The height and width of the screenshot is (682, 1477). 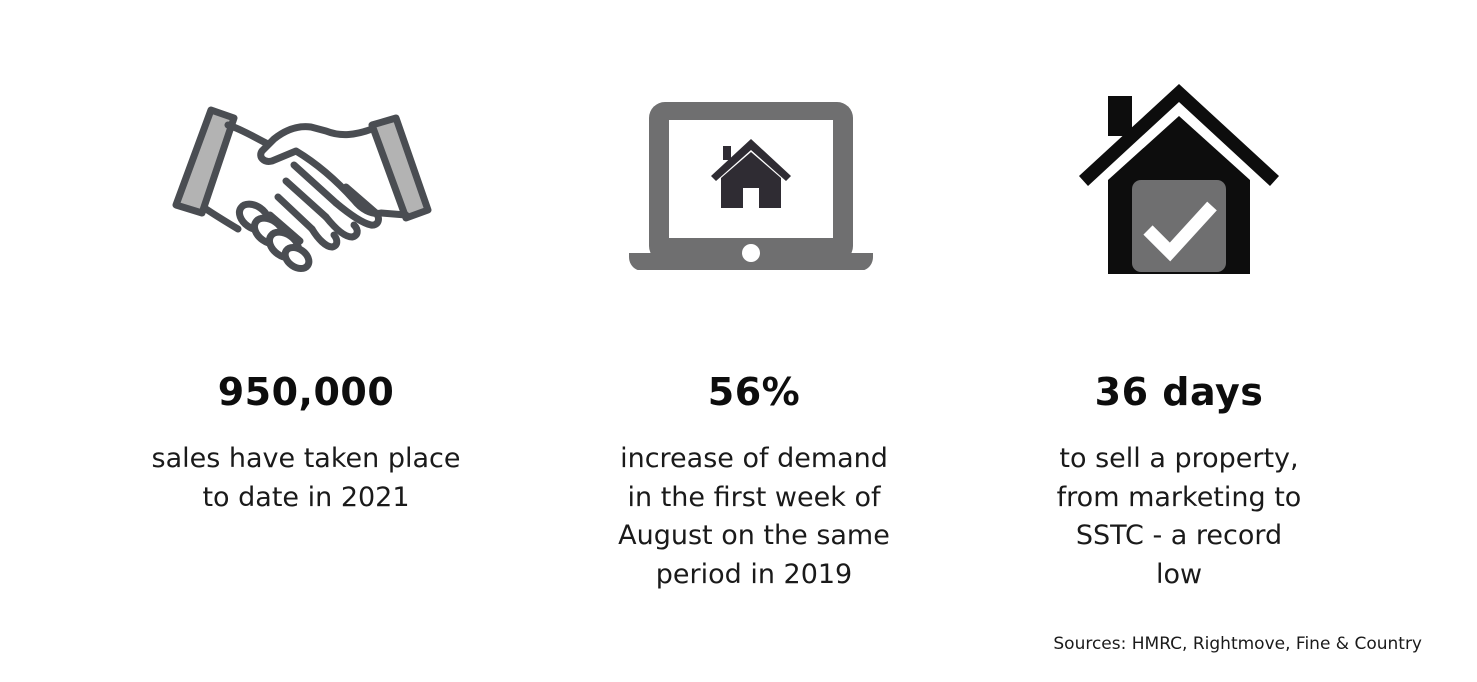 I want to click on handshake-icon, so click(x=306, y=190).